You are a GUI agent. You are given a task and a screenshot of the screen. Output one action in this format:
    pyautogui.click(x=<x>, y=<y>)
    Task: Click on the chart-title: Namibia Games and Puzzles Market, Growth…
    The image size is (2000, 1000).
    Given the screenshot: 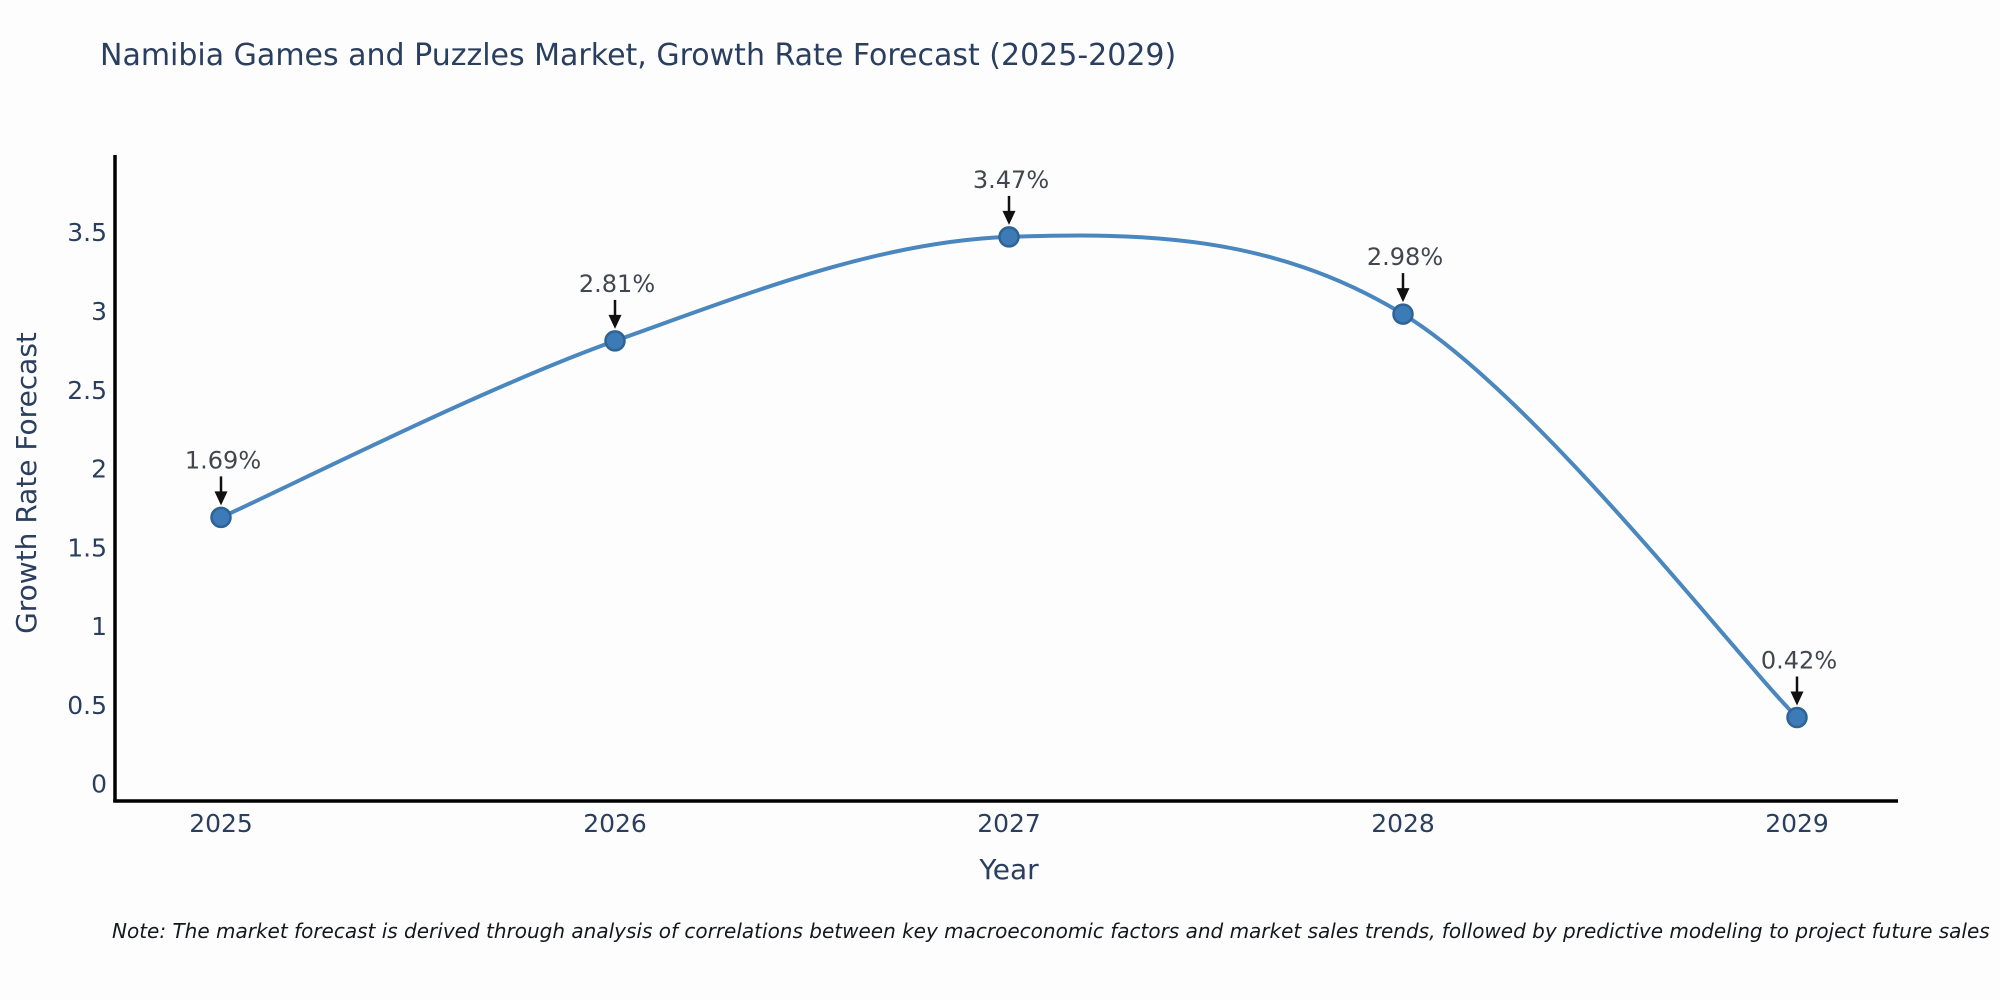 What is the action you would take?
    pyautogui.click(x=638, y=55)
    